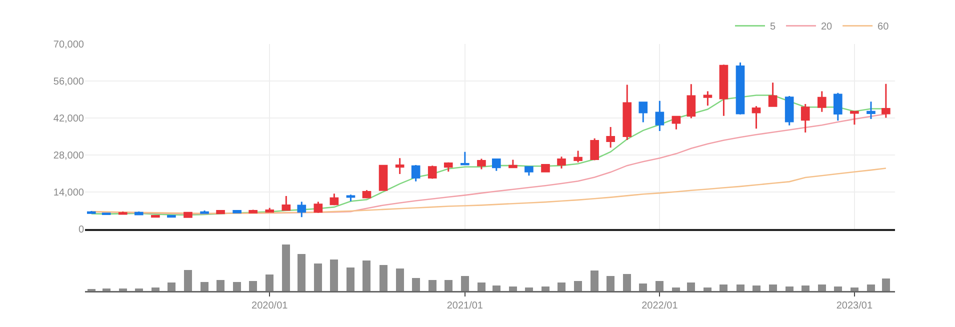 The width and height of the screenshot is (955, 327). What do you see at coordinates (68, 193) in the screenshot?
I see `y-tick-label: 14,000` at bounding box center [68, 193].